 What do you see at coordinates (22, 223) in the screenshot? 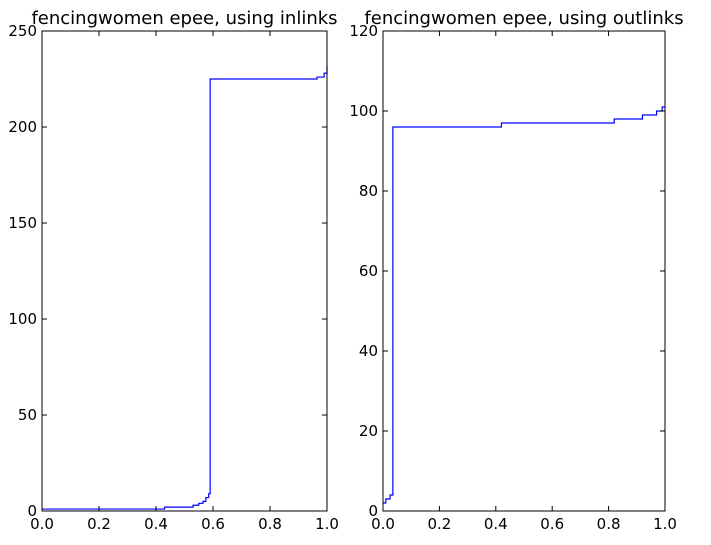
I see `y-tick-label-inlinks: 150` at bounding box center [22, 223].